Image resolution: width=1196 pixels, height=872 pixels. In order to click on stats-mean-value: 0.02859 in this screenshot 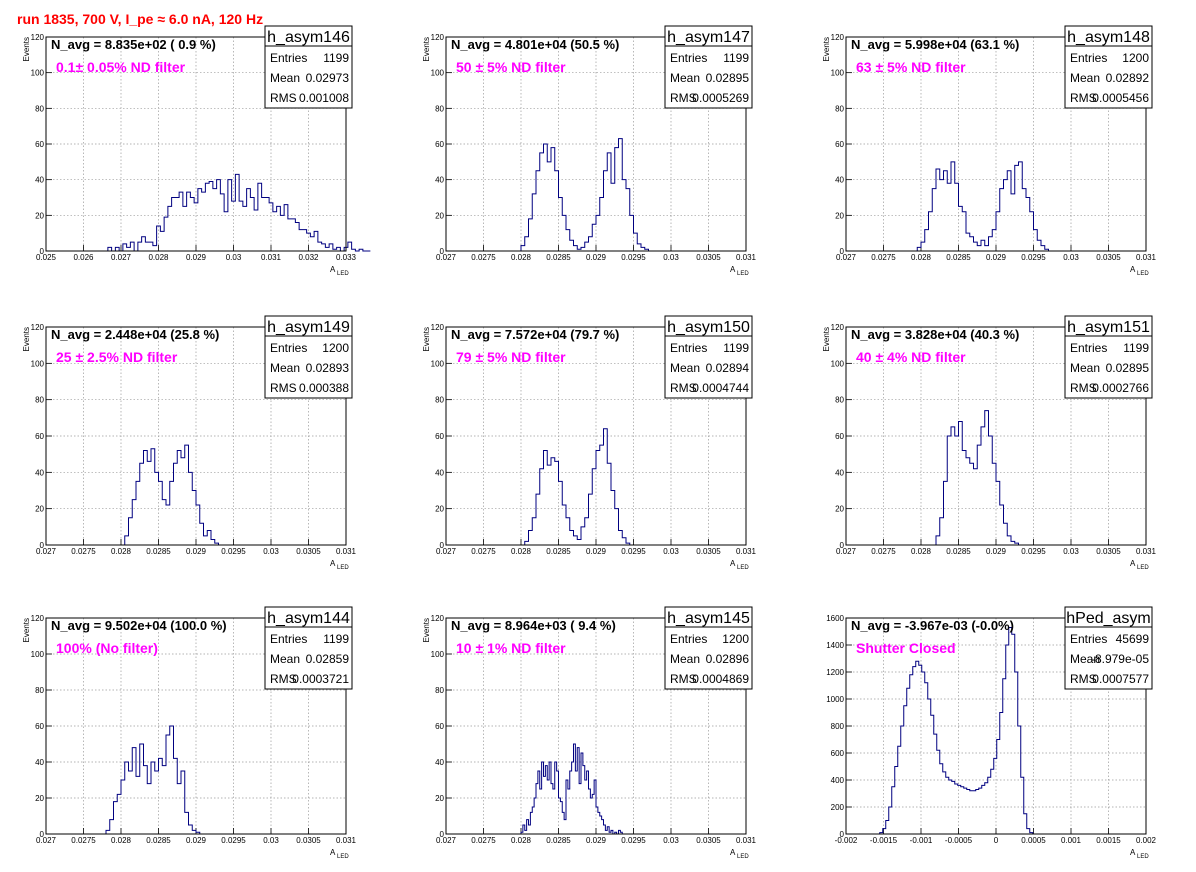, I will do `click(328, 659)`.